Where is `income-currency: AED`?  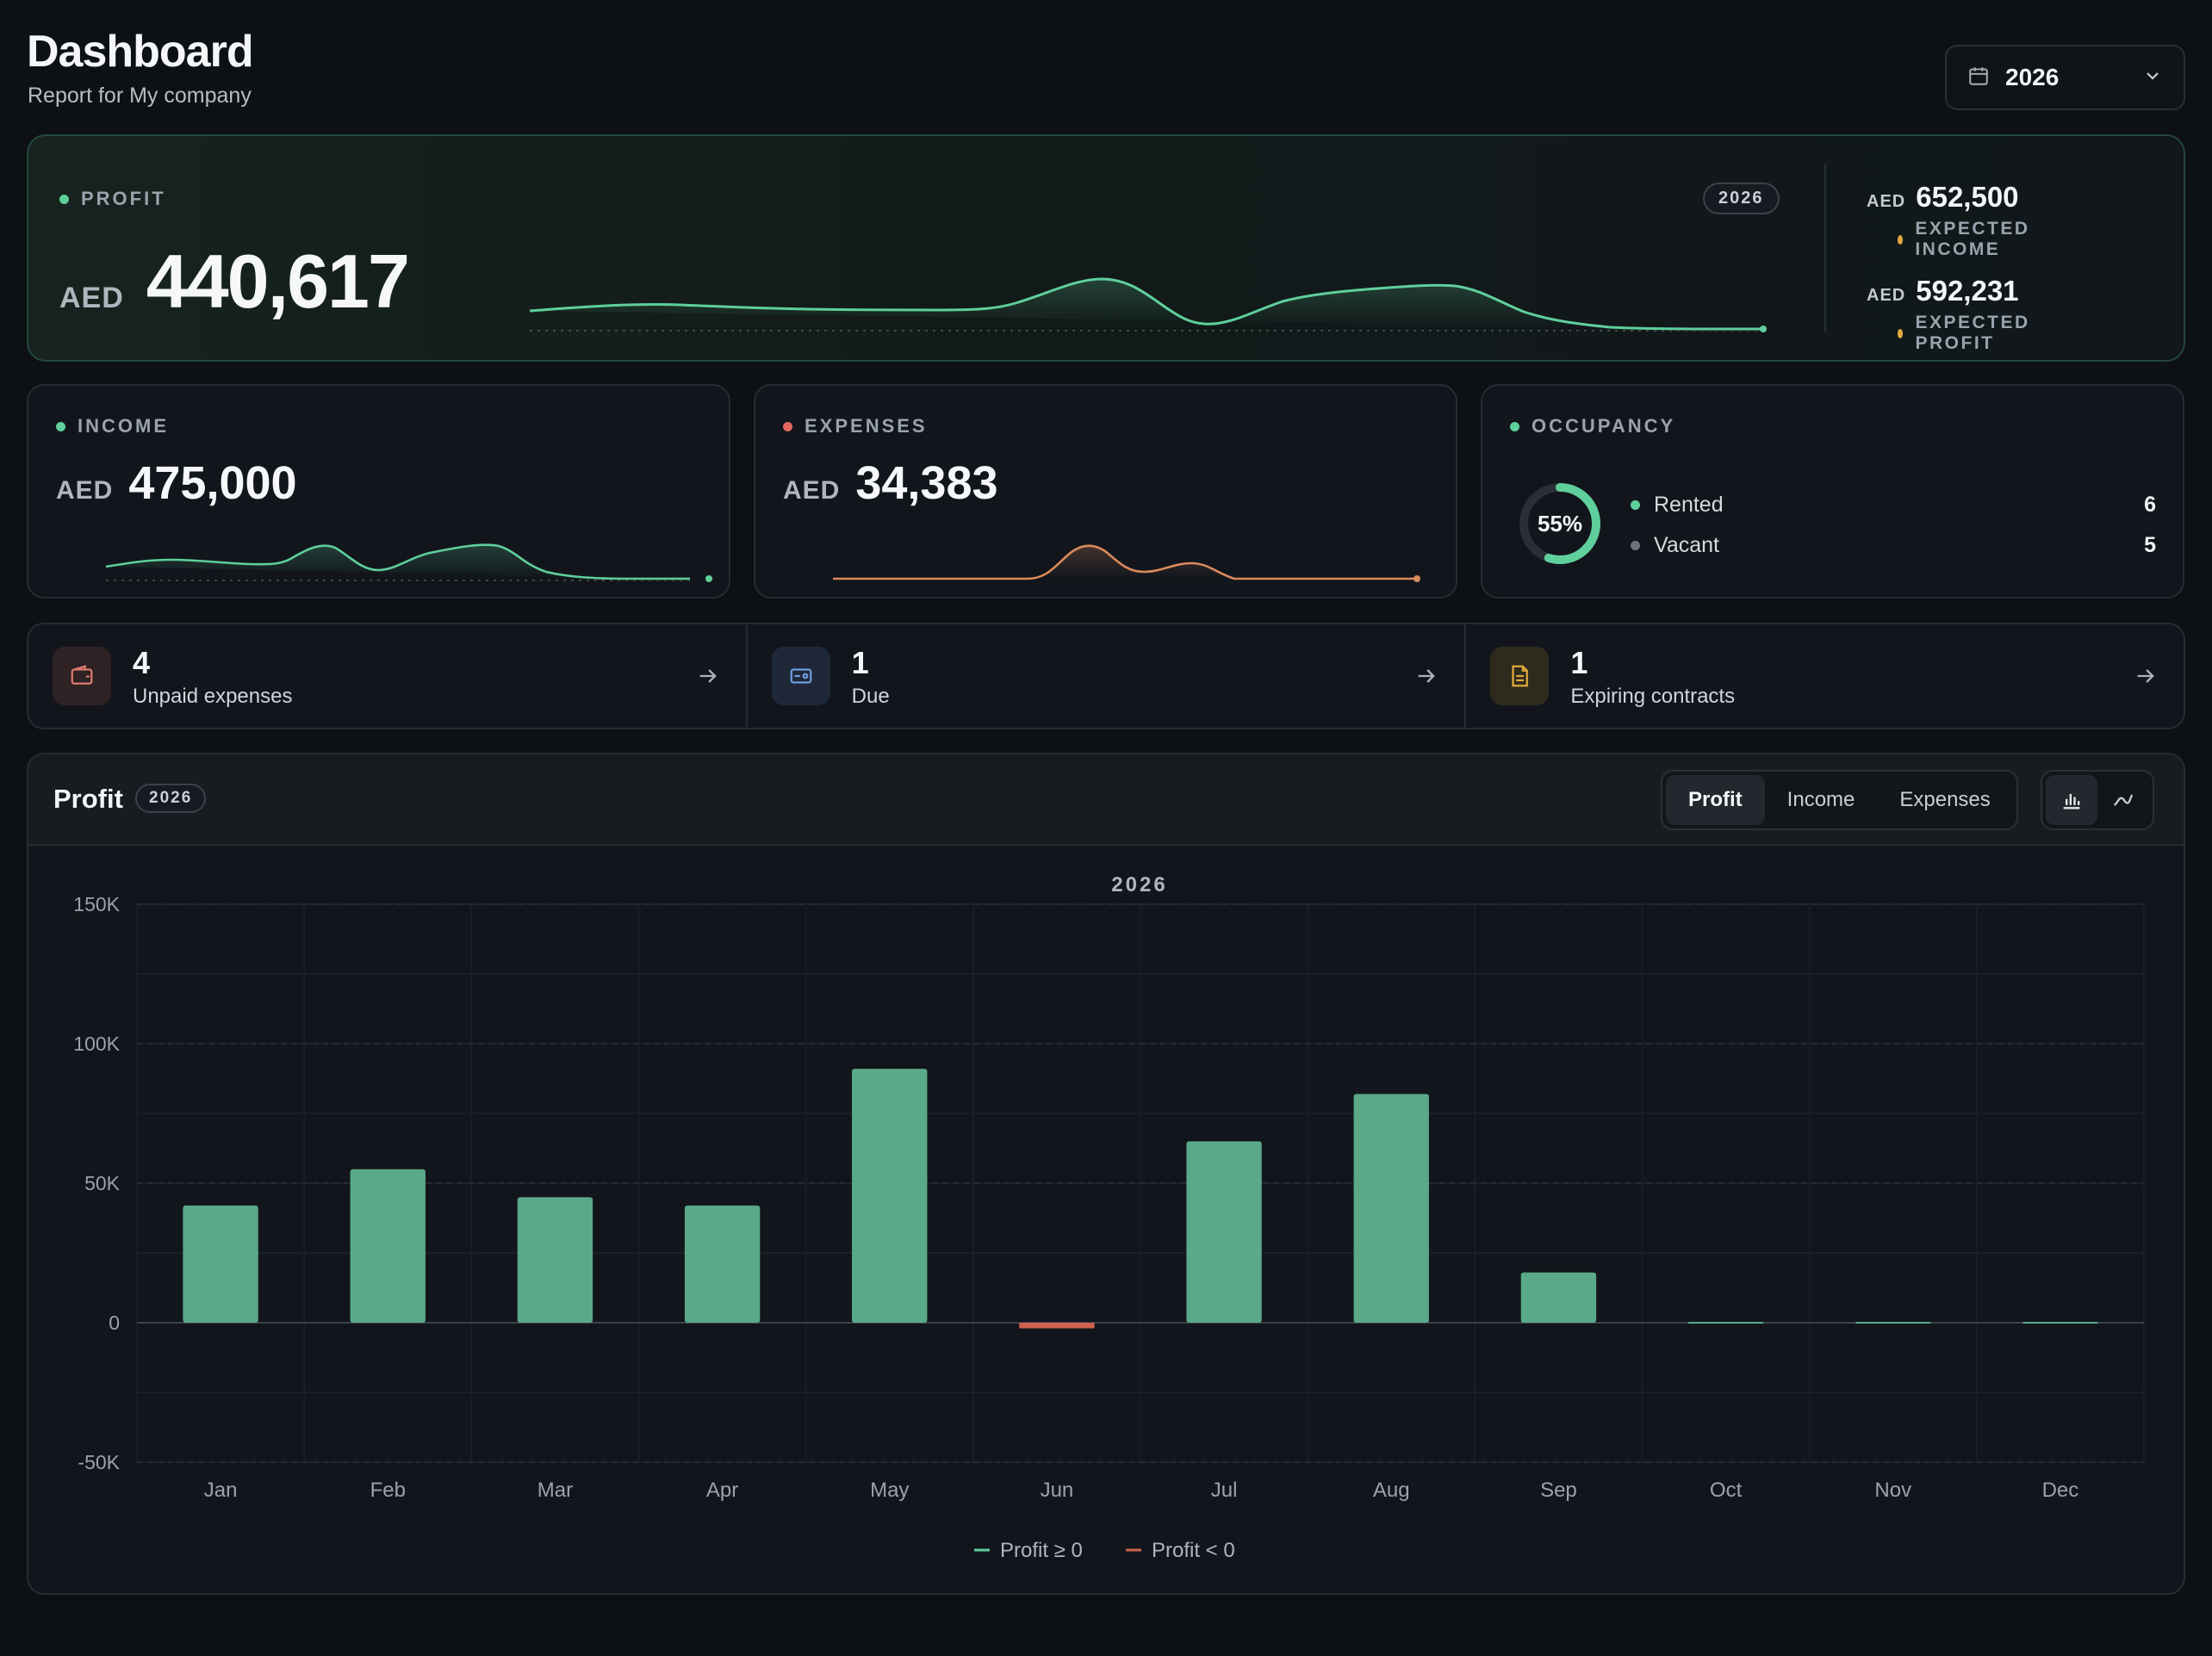
income-currency: AED is located at coordinates (85, 490).